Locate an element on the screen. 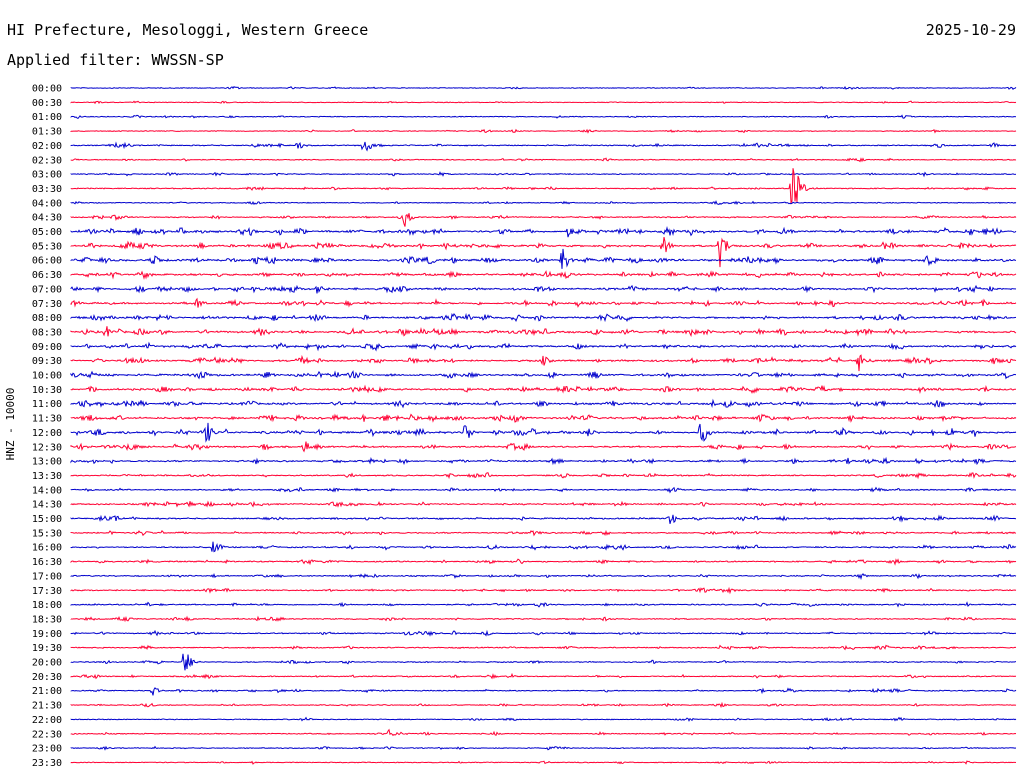  row-label: 19:30 is located at coordinates (47, 648).